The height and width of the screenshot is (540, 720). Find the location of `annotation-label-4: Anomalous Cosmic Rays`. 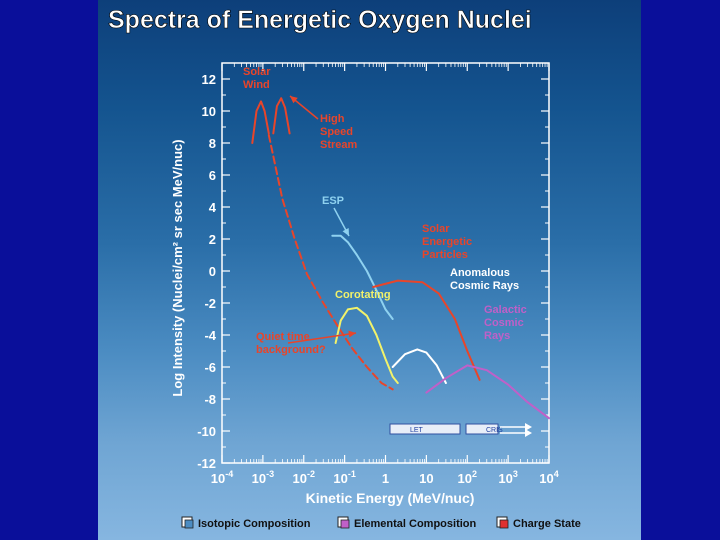

annotation-label-4: Anomalous Cosmic Rays is located at coordinates (484, 279).